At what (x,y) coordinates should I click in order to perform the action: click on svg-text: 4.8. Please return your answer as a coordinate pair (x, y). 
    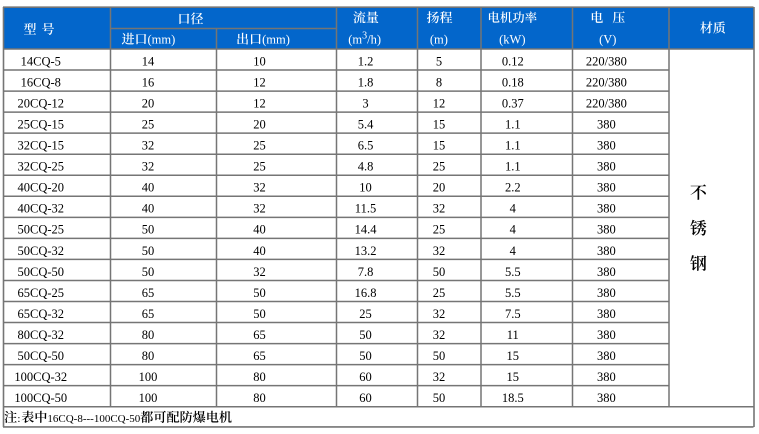
    Looking at the image, I should click on (366, 167).